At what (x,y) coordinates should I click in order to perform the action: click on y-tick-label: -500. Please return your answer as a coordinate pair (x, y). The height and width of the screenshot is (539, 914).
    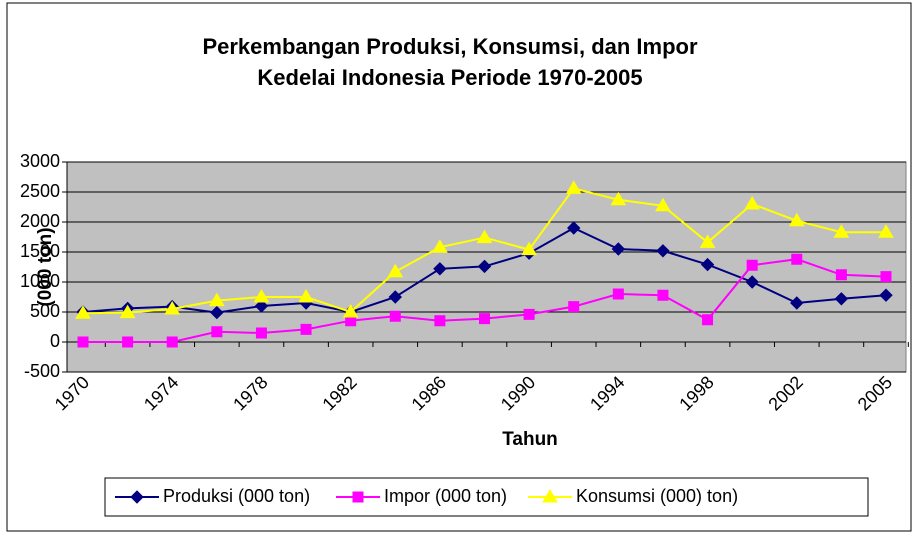
    Looking at the image, I should click on (42, 371).